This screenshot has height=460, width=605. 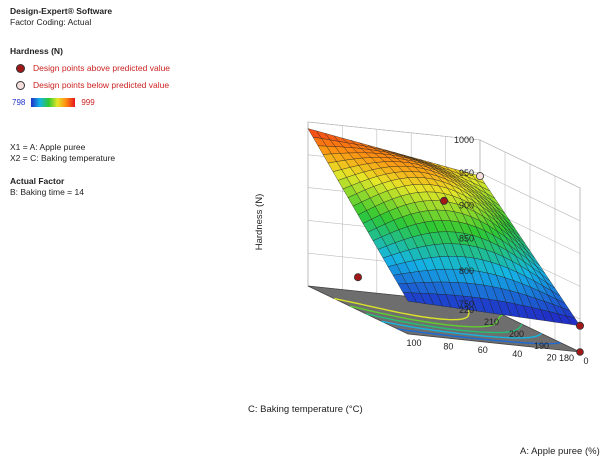 I want to click on legend-below-label: Design points below predicted value, so click(x=101, y=85).